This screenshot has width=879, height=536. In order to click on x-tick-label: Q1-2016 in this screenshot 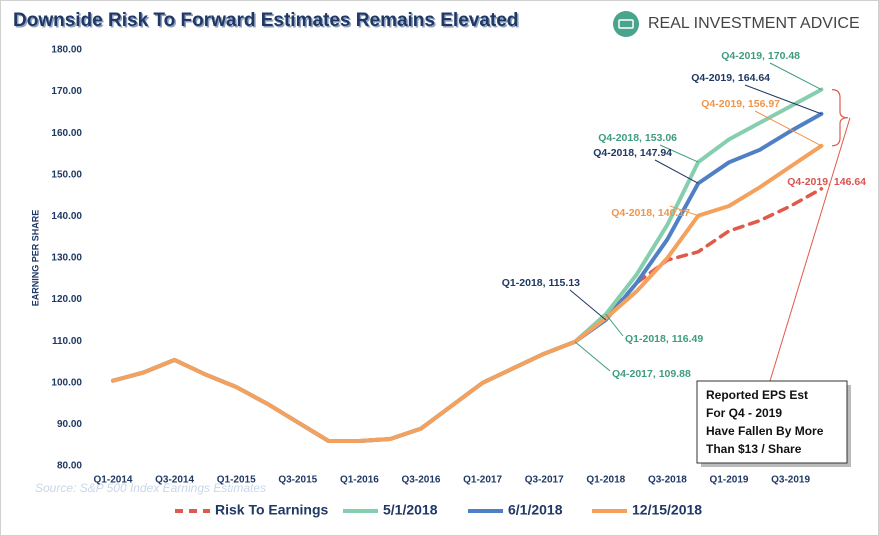, I will do `click(359, 480)`.